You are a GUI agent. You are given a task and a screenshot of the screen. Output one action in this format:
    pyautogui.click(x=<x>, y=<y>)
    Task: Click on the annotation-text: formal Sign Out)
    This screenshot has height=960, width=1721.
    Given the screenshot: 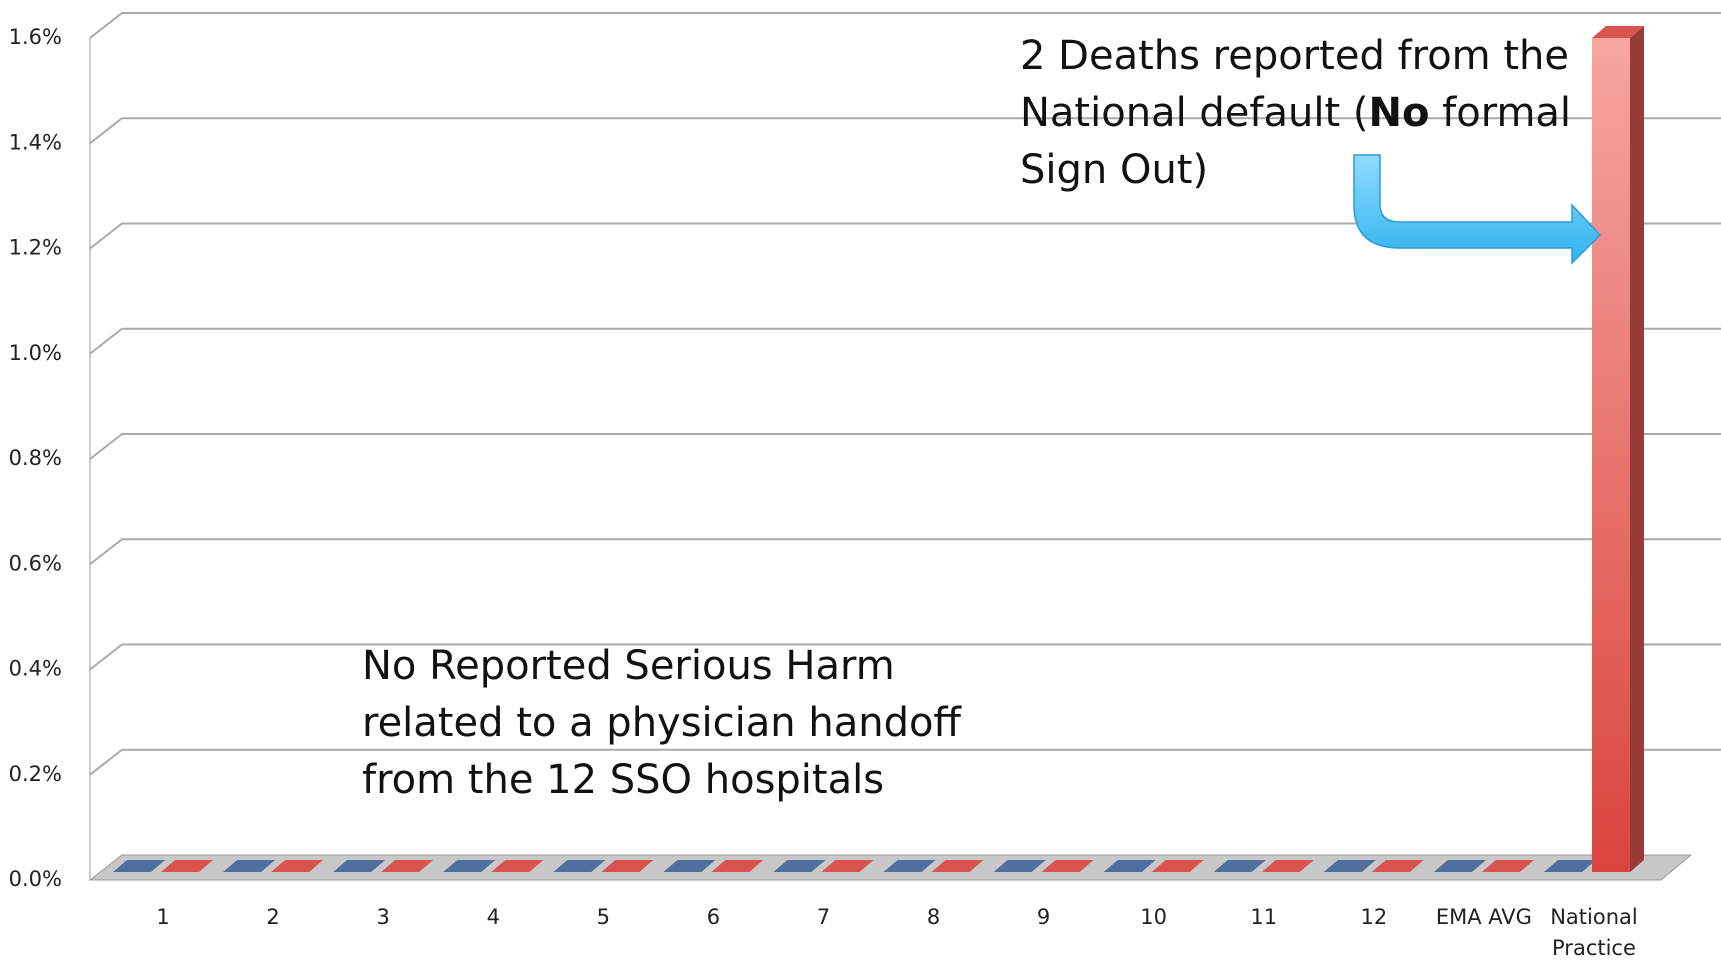 What is the action you would take?
    pyautogui.click(x=1296, y=141)
    